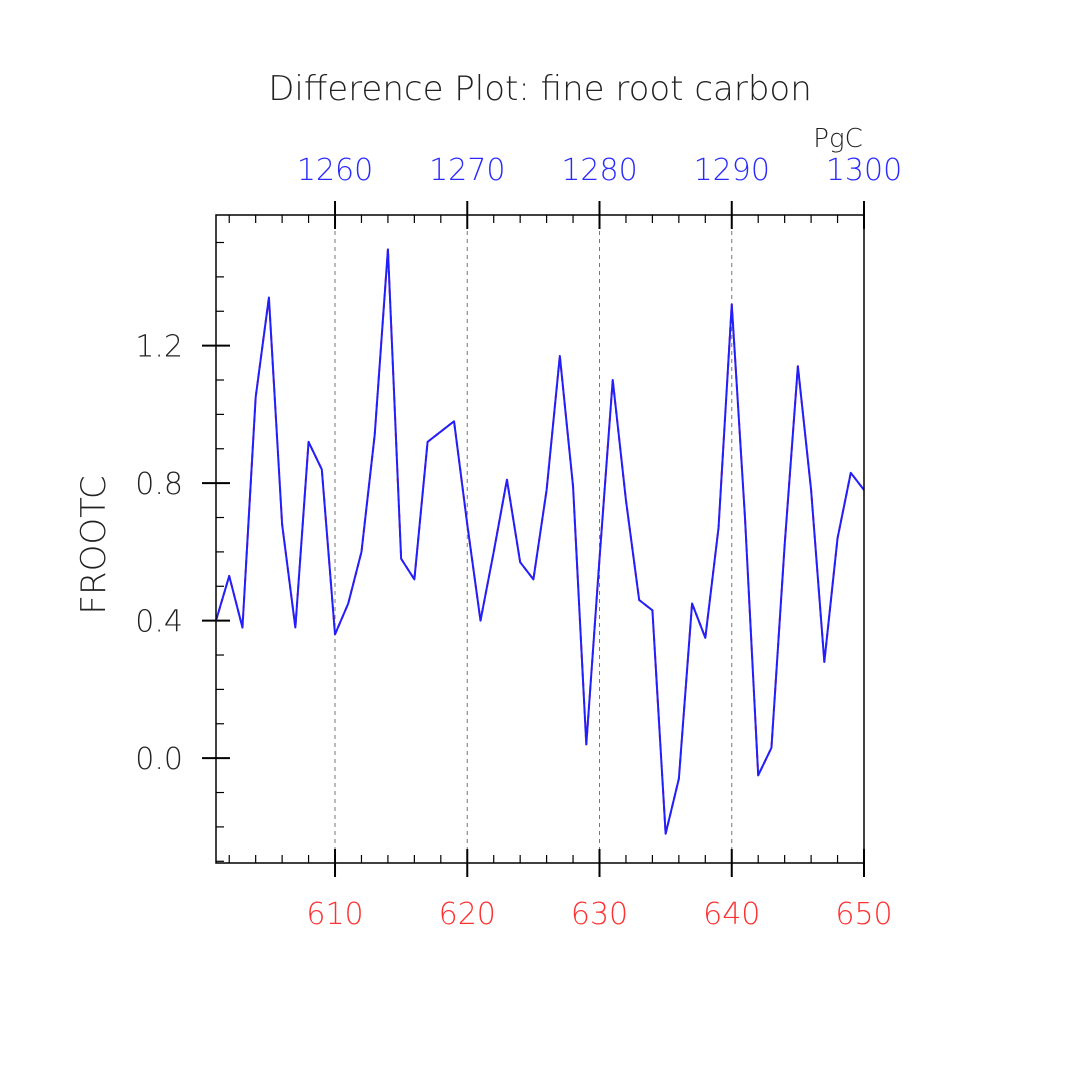 This screenshot has height=1080, width=1080. What do you see at coordinates (731, 914) in the screenshot?
I see `bottom-tick-label: 640` at bounding box center [731, 914].